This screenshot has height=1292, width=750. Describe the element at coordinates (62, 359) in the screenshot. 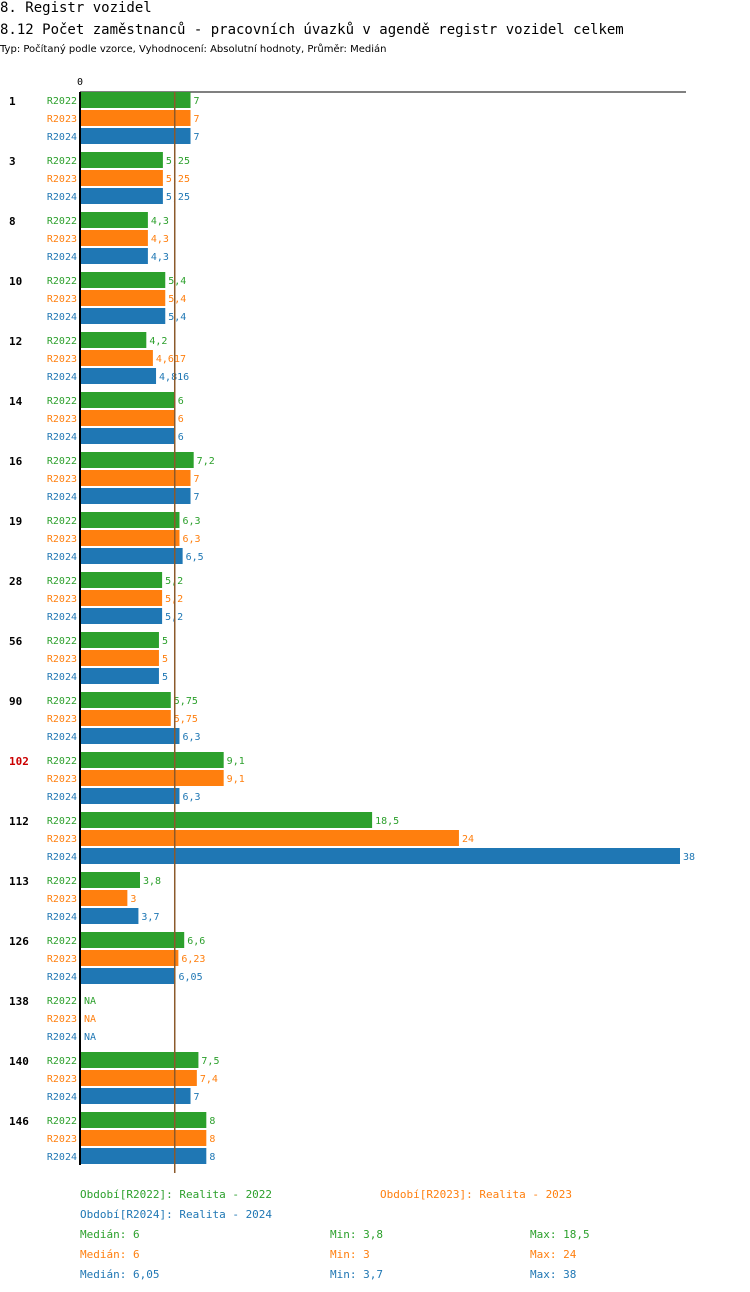

I see `series-label-12-R2023: R2023` at that location.